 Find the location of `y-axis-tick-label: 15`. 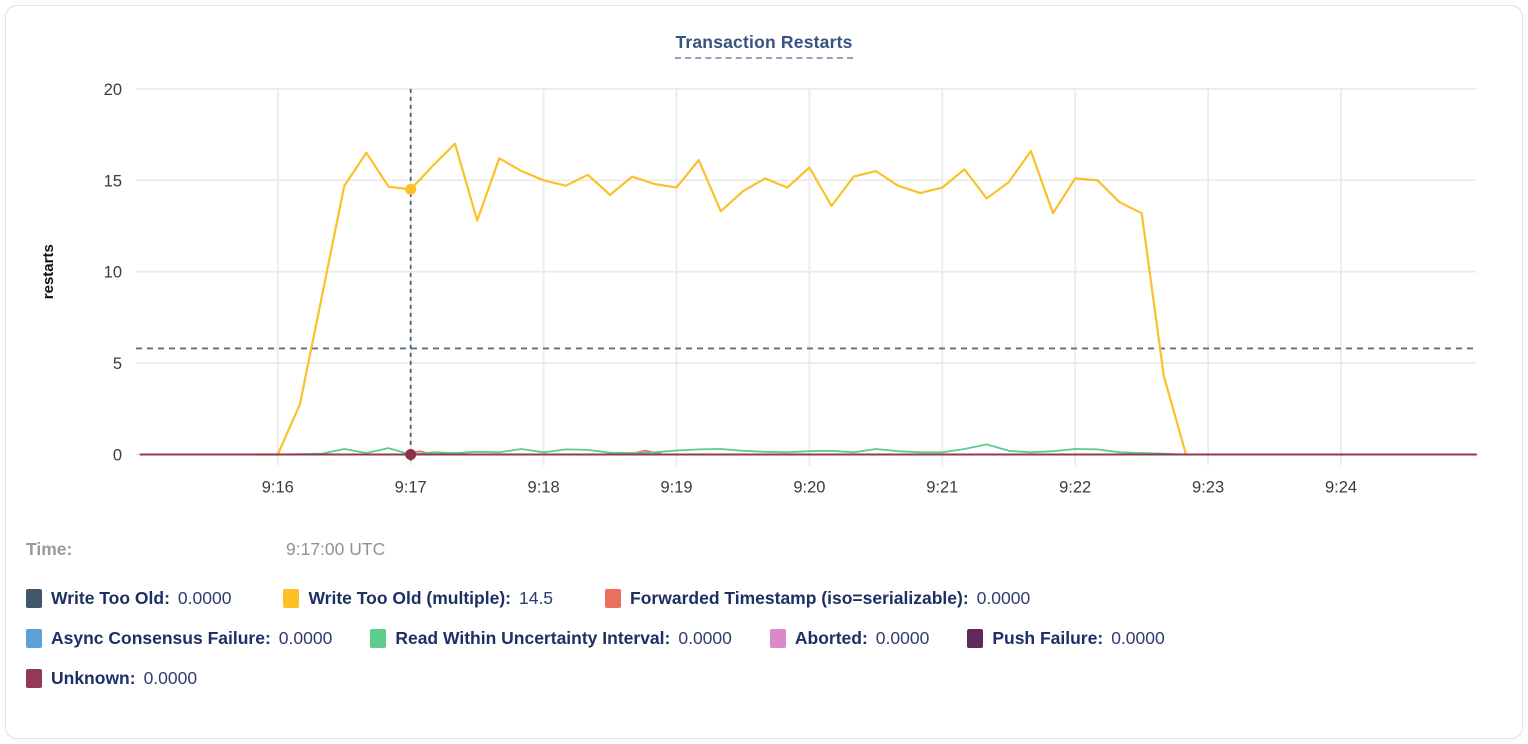

y-axis-tick-label: 15 is located at coordinates (113, 181).